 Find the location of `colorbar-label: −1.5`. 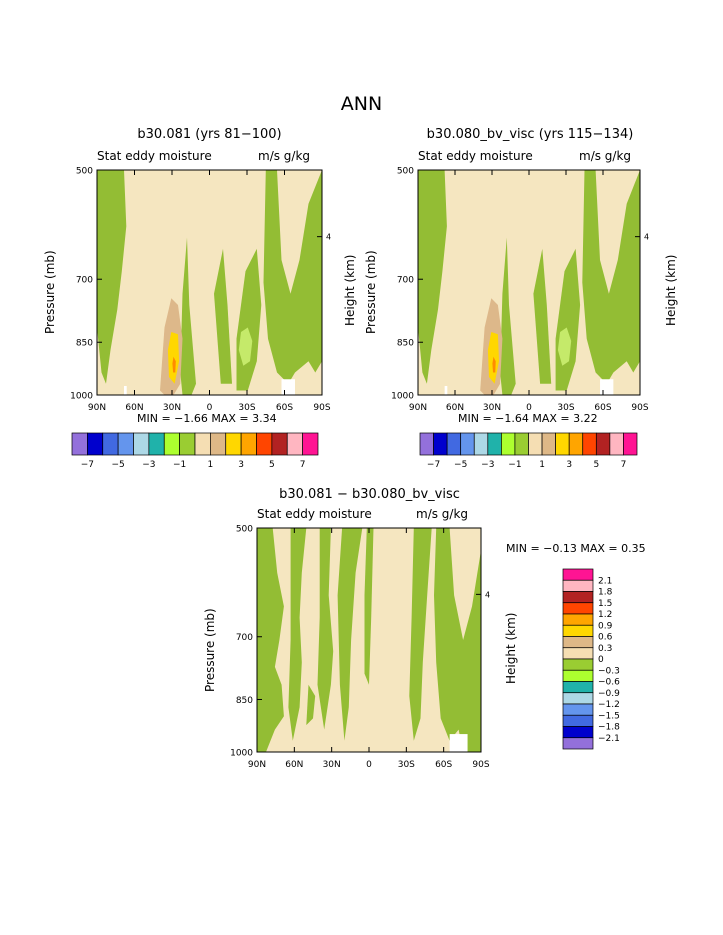

colorbar-label: −1.5 is located at coordinates (609, 716).